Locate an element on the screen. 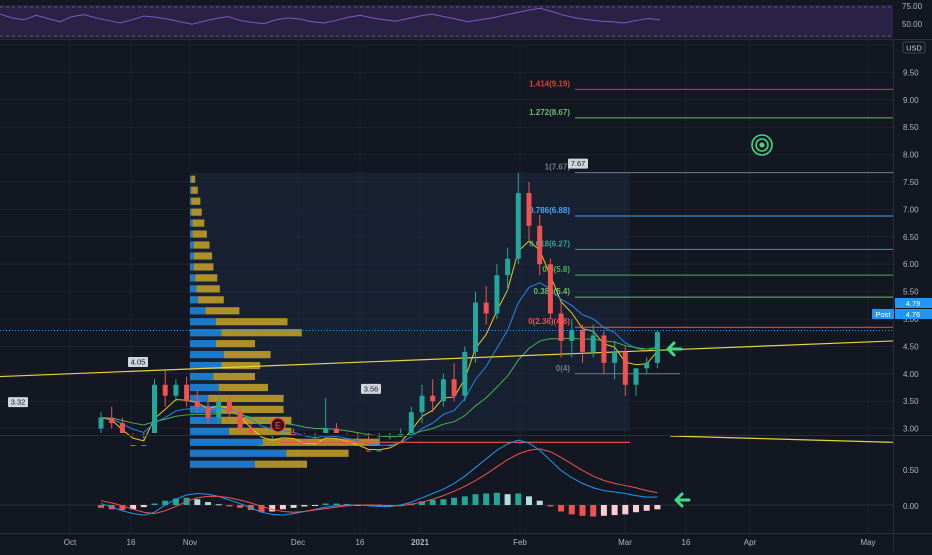 This screenshot has width=932, height=555. currency-badge: USD is located at coordinates (914, 47).